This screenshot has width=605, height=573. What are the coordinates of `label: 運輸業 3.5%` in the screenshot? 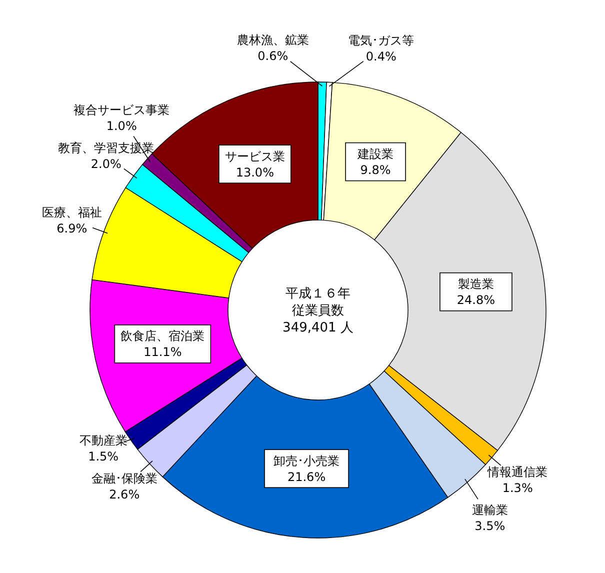 It's located at (490, 517).